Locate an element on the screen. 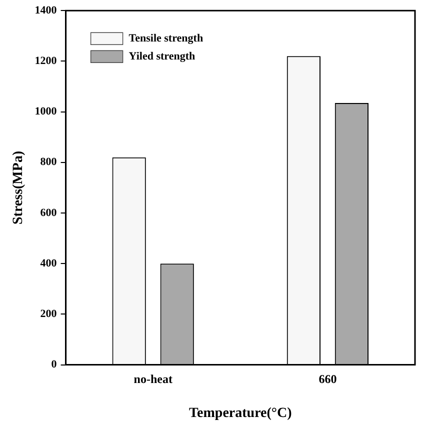  x-tick-label: no-heat is located at coordinates (153, 379).